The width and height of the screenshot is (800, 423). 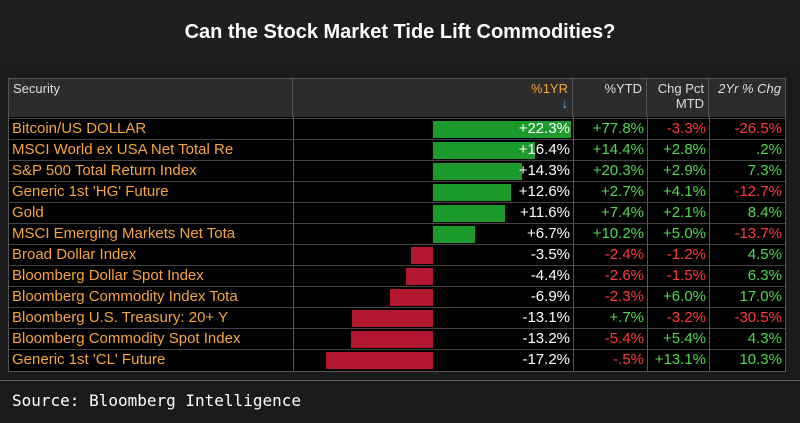 I want to click on value-2yr: .2%, so click(x=769, y=149).